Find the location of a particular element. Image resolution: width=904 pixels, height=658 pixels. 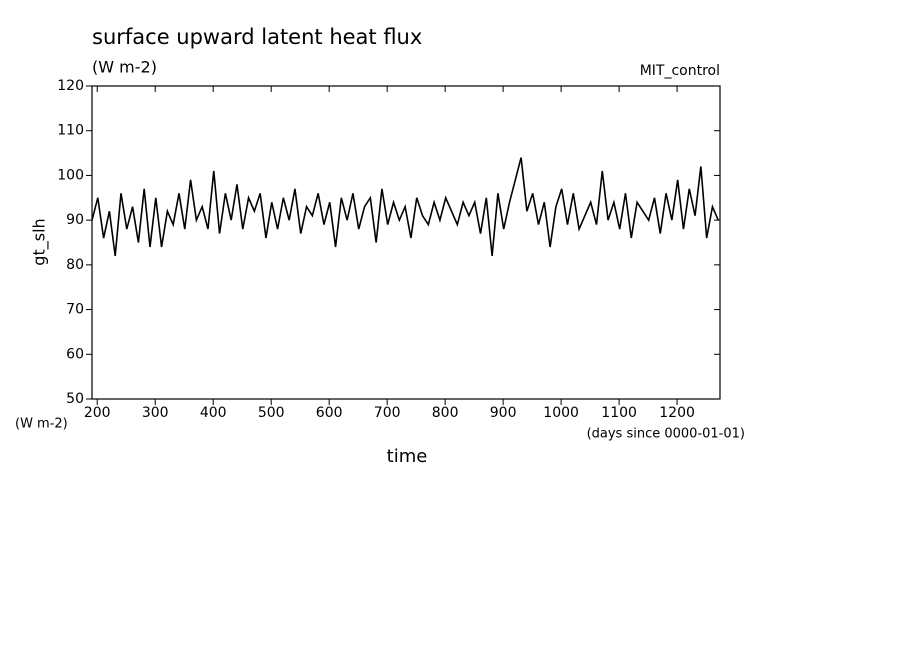

y-axis-label: gt_slh is located at coordinates (40, 241).